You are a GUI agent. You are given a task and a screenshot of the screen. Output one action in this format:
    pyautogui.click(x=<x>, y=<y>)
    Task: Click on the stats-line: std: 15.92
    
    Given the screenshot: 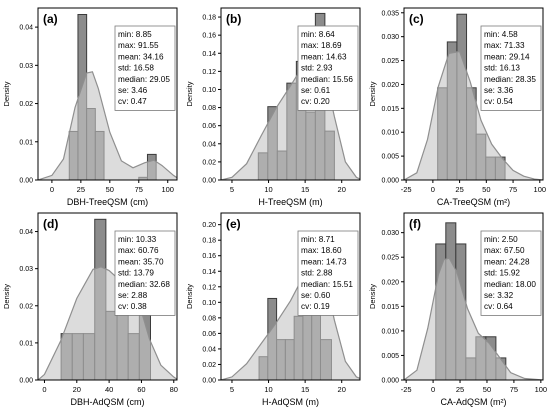 What is the action you would take?
    pyautogui.click(x=502, y=273)
    